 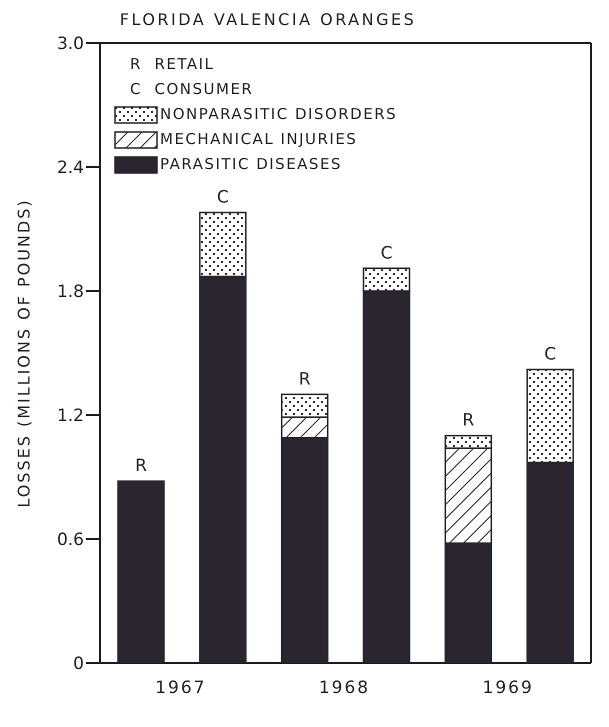 I want to click on y-tick-label: 1.2, so click(x=70, y=416).